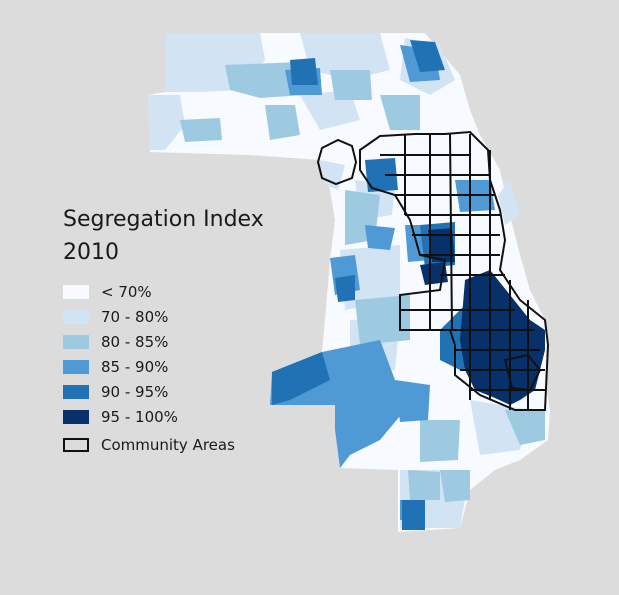 The height and width of the screenshot is (595, 619). What do you see at coordinates (139, 416) in the screenshot?
I see `legend-label: 95 - 100%` at bounding box center [139, 416].